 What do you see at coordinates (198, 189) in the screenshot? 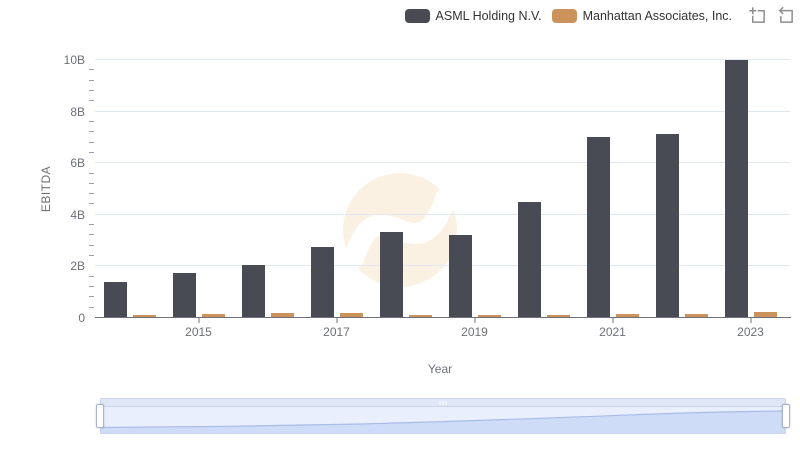
I see `bar-group-2015` at bounding box center [198, 189].